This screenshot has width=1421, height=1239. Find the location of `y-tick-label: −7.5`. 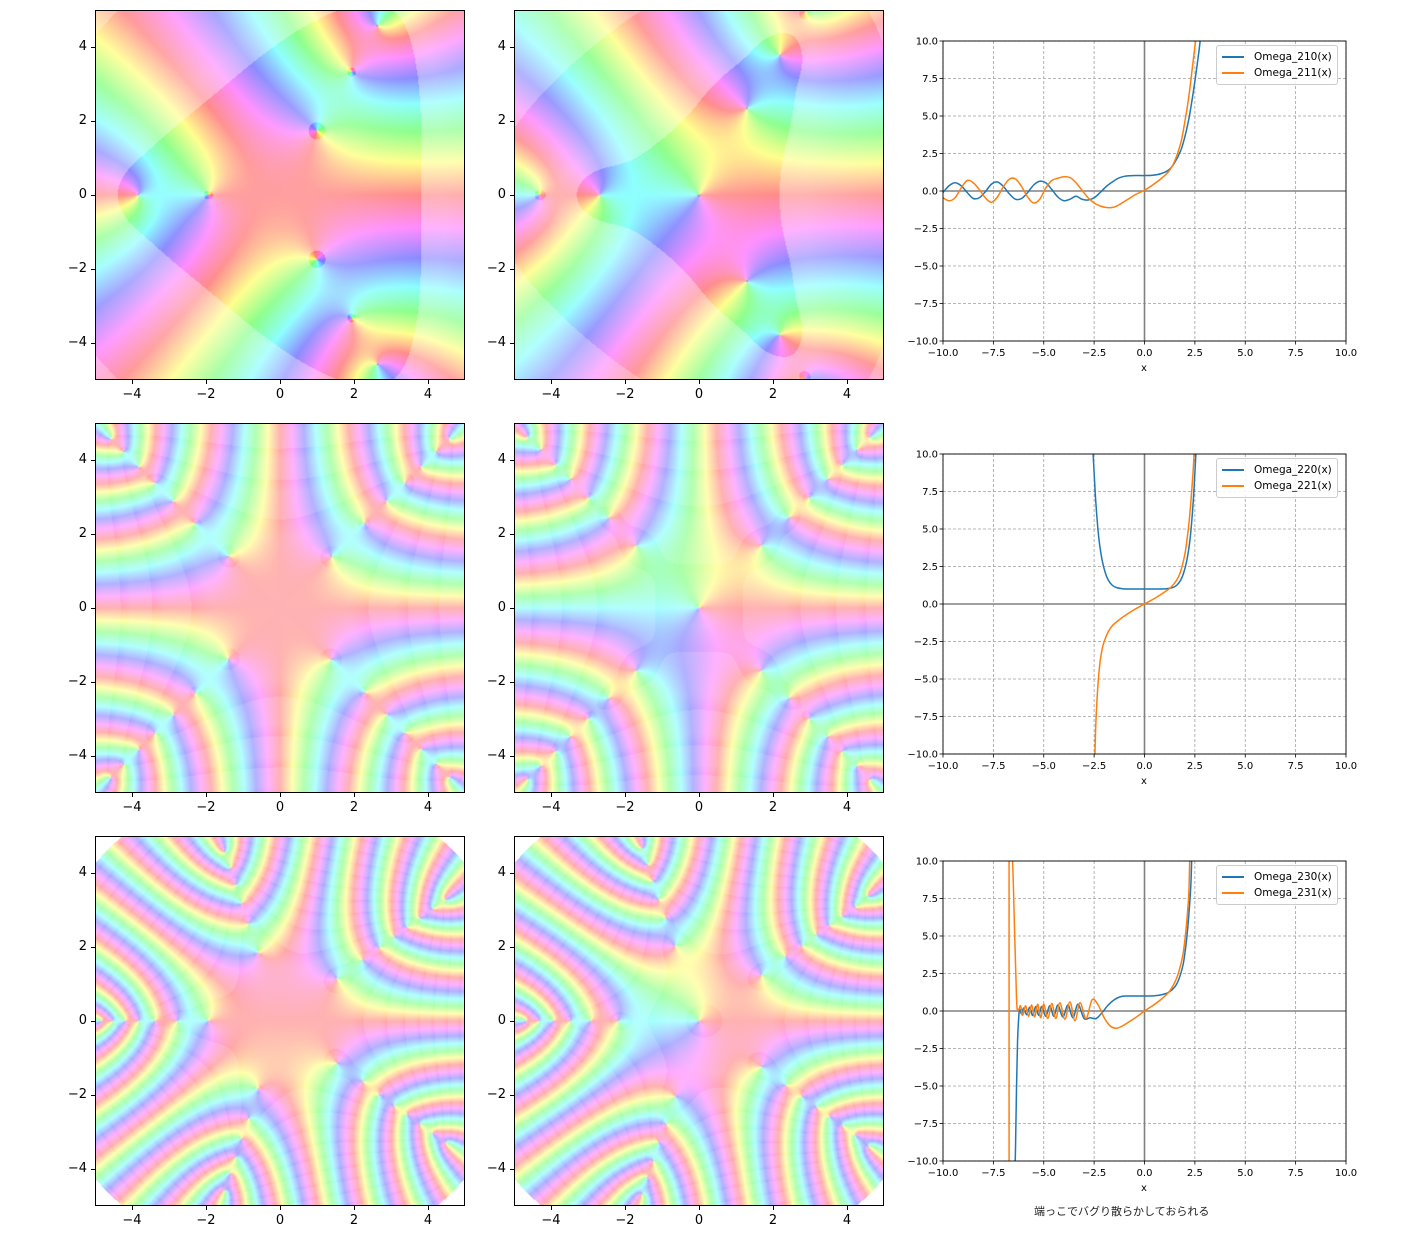

y-tick-label: −7.5 is located at coordinates (926, 717).